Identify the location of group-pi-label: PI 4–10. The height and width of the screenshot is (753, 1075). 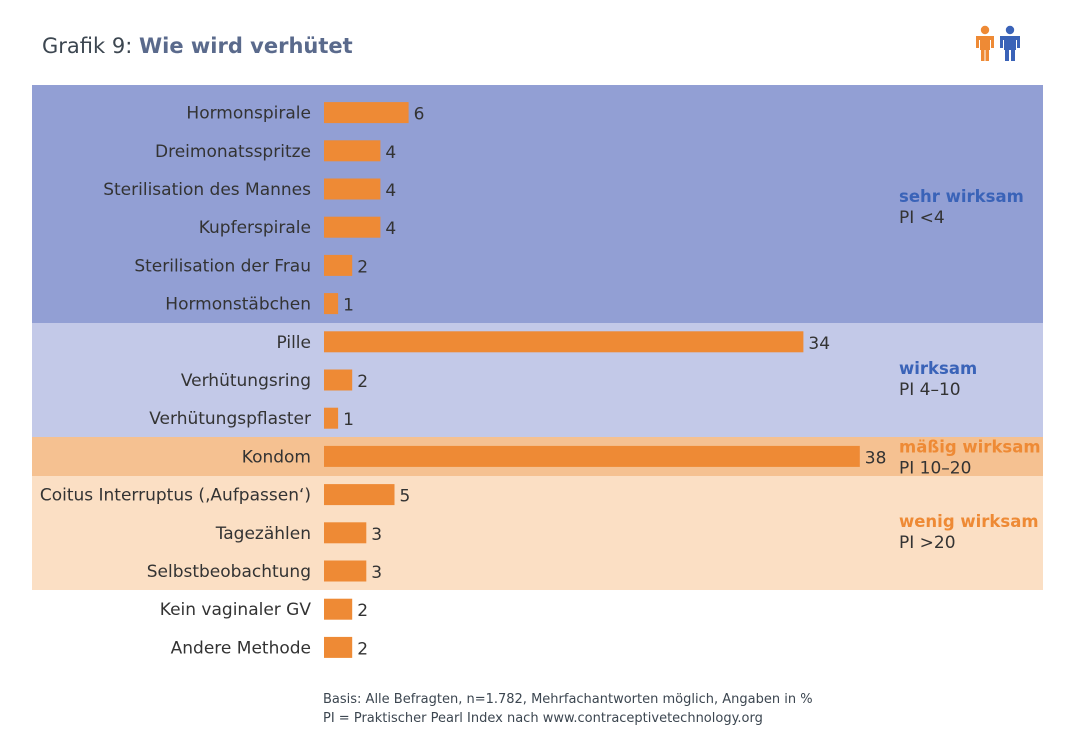
(930, 390).